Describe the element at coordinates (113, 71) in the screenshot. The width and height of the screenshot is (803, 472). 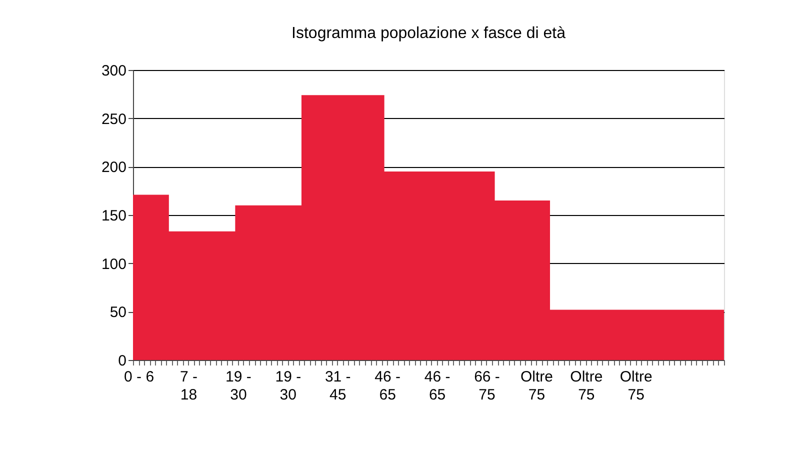
I see `y-tick-label: 300` at that location.